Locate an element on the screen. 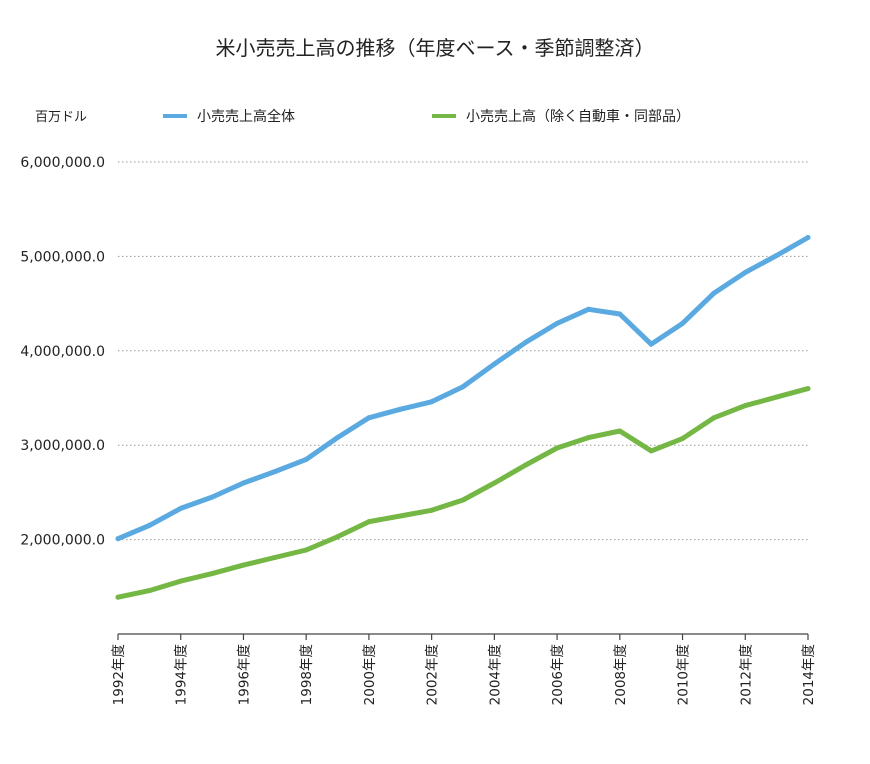 The image size is (870, 764). x-tick-label-4: 2000年度 is located at coordinates (370, 674).